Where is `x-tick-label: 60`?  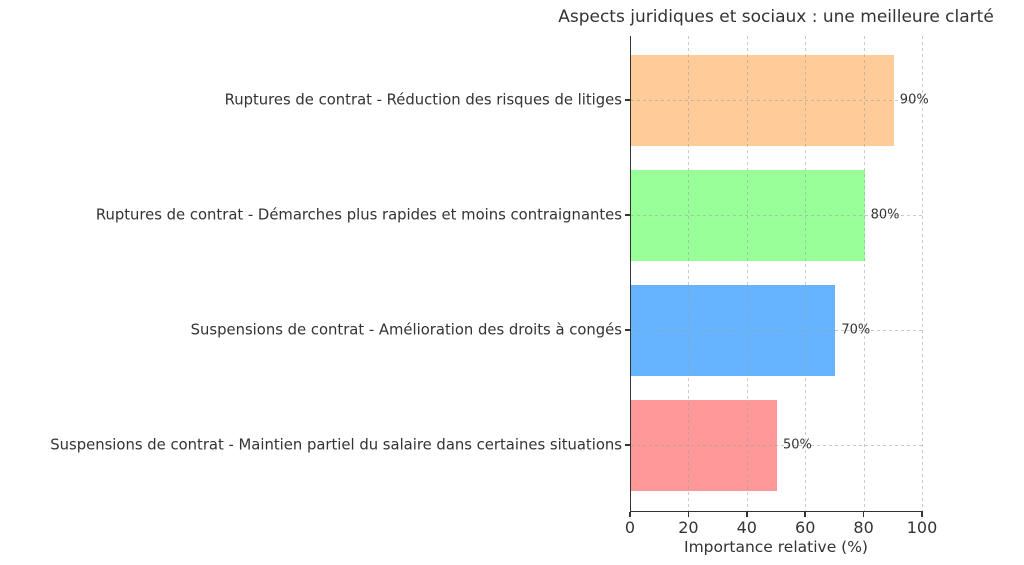
x-tick-label: 60 is located at coordinates (805, 527).